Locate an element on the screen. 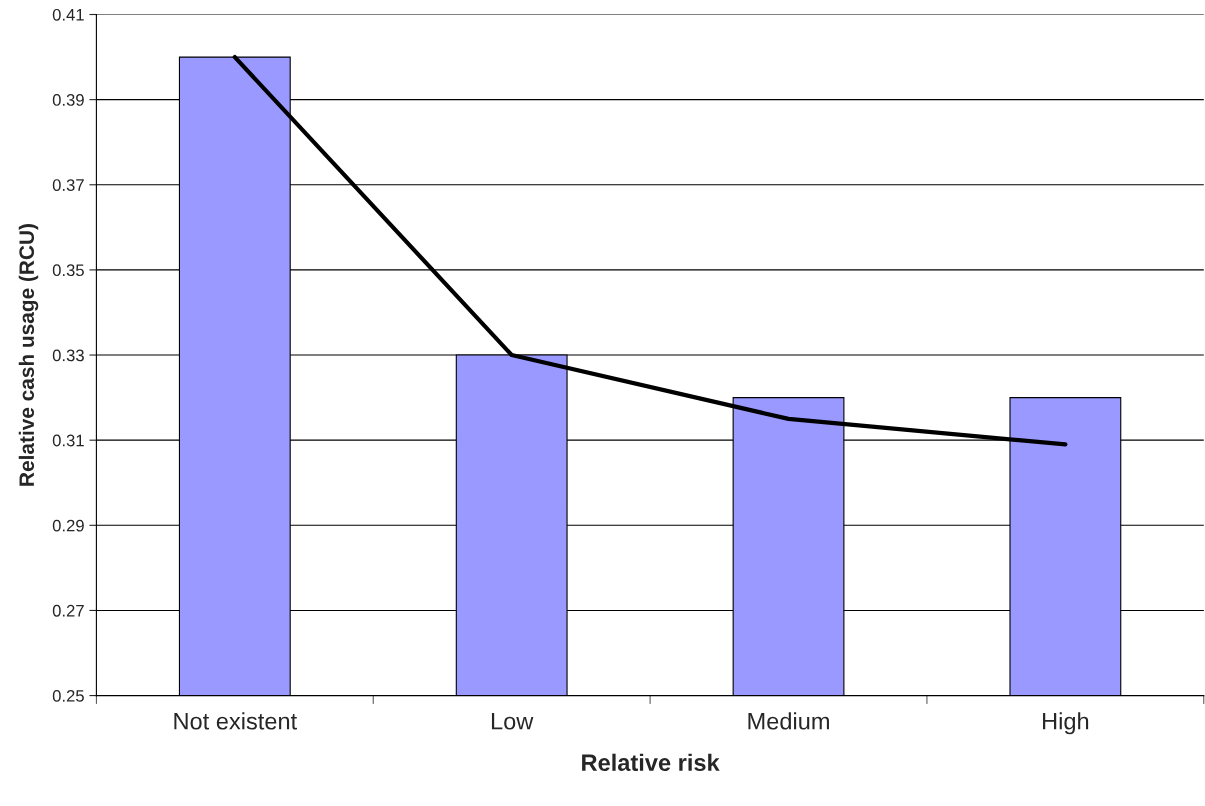  y-tick-label: 0.35 is located at coordinates (68, 270).